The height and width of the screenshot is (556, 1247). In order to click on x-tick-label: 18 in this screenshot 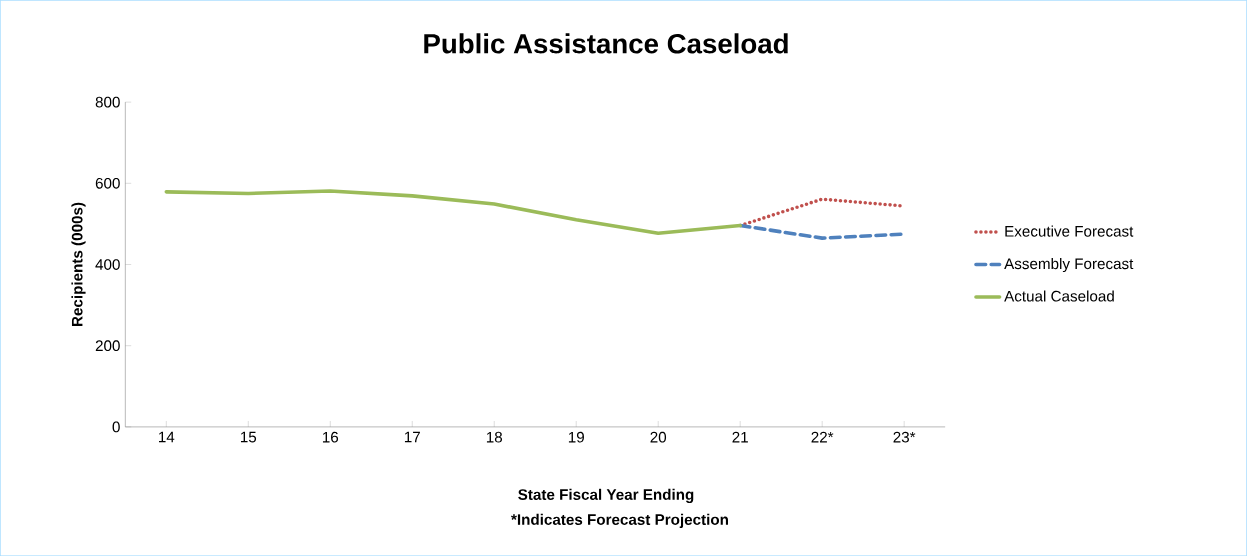, I will do `click(494, 437)`.